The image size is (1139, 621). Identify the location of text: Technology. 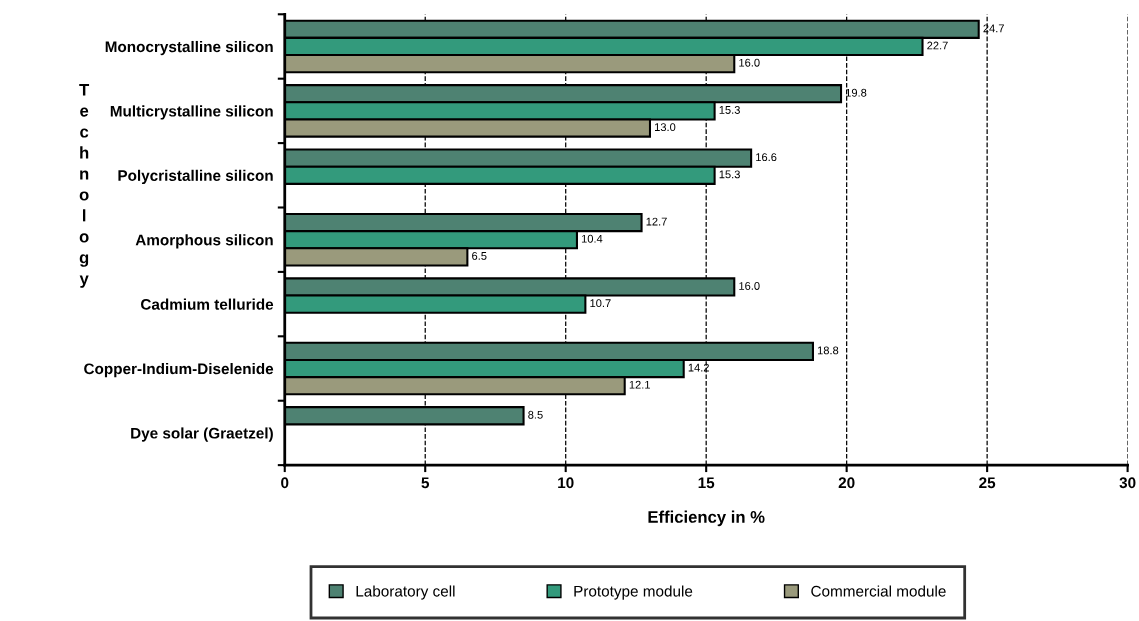
(84, 186).